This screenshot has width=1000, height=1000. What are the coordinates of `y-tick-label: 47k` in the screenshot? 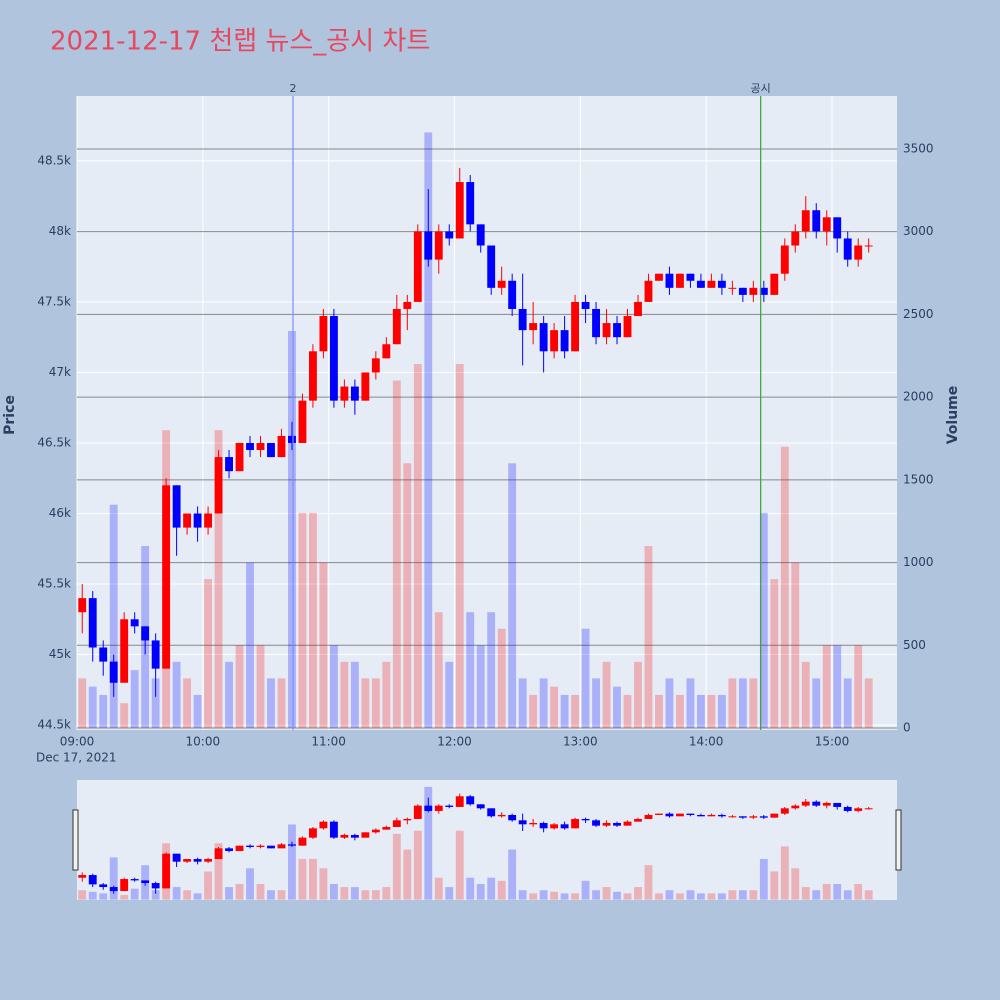 It's located at (60, 372).